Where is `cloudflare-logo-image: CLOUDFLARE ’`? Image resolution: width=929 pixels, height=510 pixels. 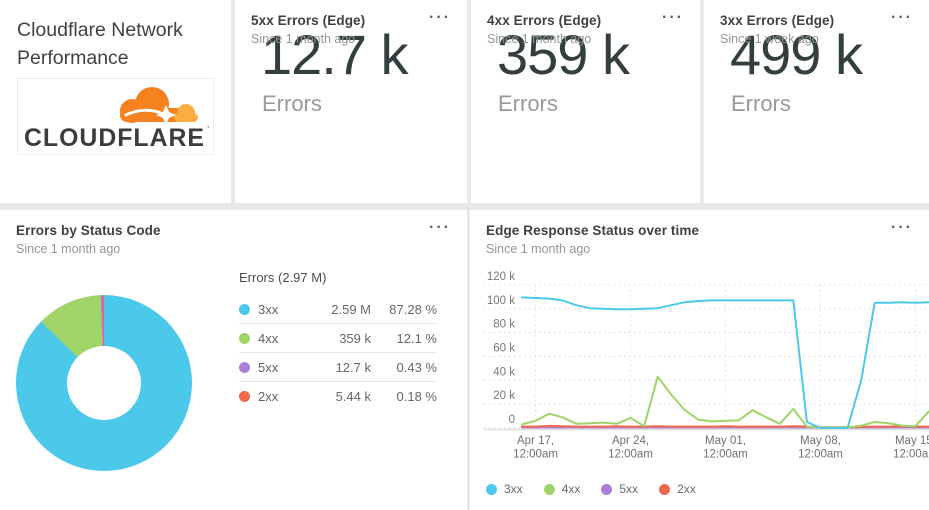 cloudflare-logo-image: CLOUDFLARE ’ is located at coordinates (116, 119).